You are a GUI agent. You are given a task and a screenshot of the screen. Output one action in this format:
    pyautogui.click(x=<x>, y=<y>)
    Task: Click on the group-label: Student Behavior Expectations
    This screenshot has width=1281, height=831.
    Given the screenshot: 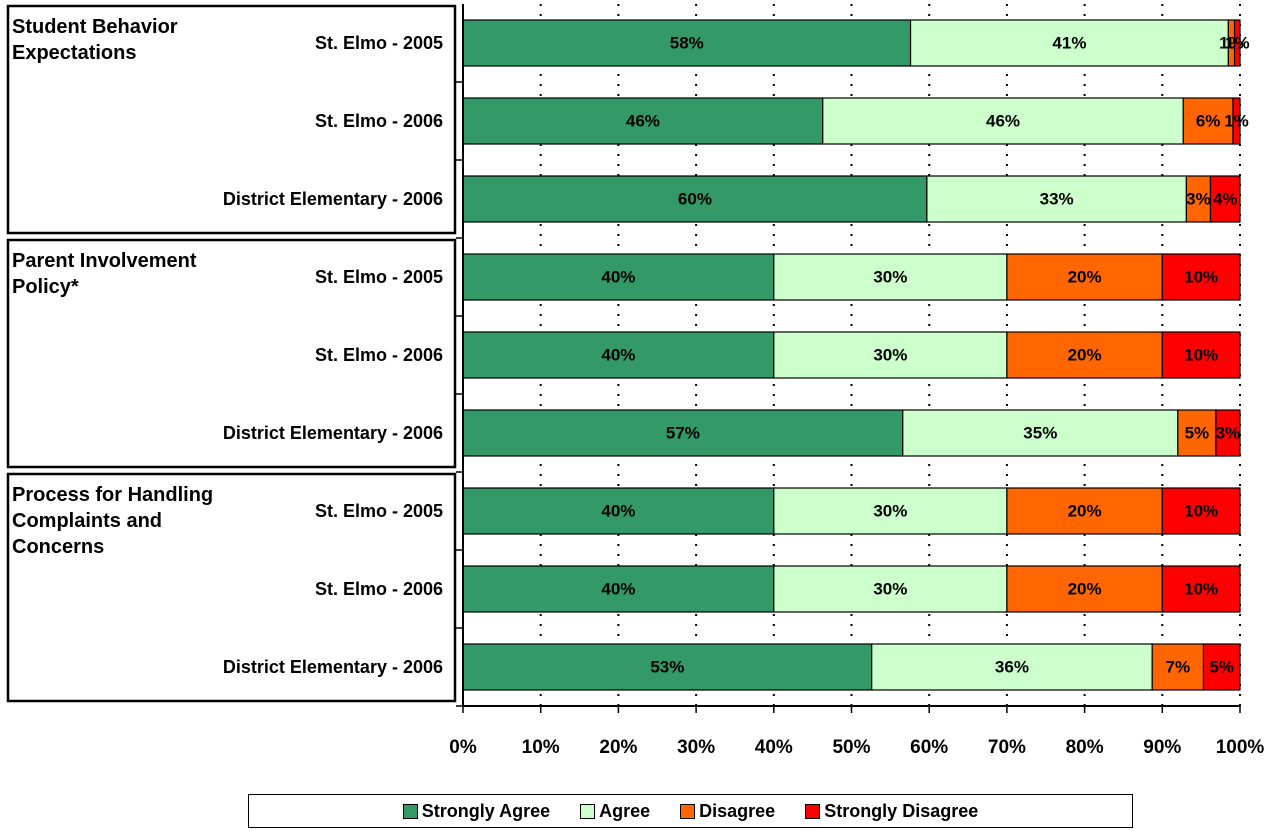 What is the action you would take?
    pyautogui.click(x=95, y=40)
    